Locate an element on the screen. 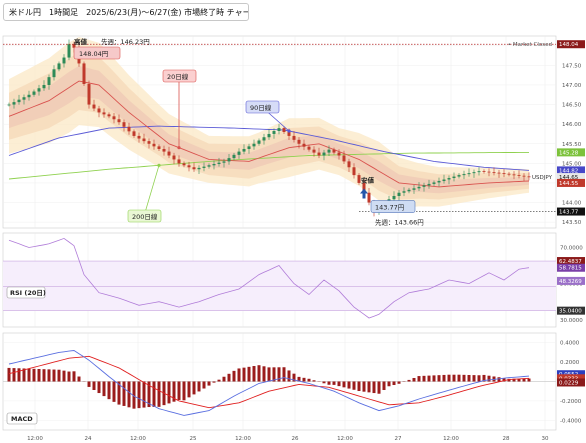 The image size is (586, 443). low-value: 143.77円 is located at coordinates (389, 208).